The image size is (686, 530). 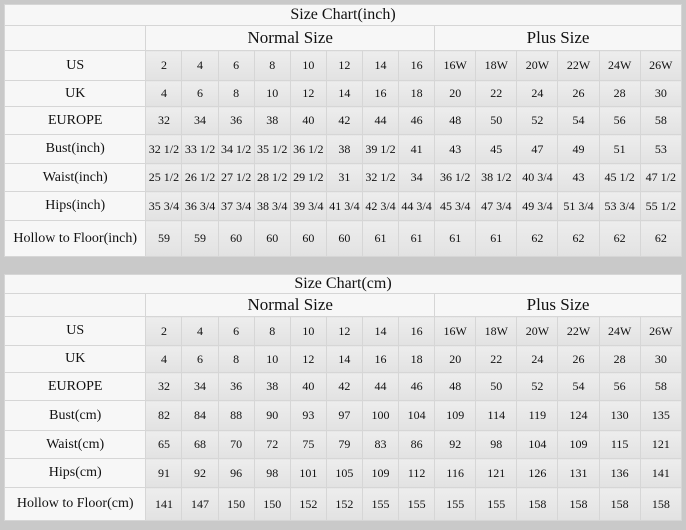 I want to click on size-cell: 130, so click(x=619, y=415).